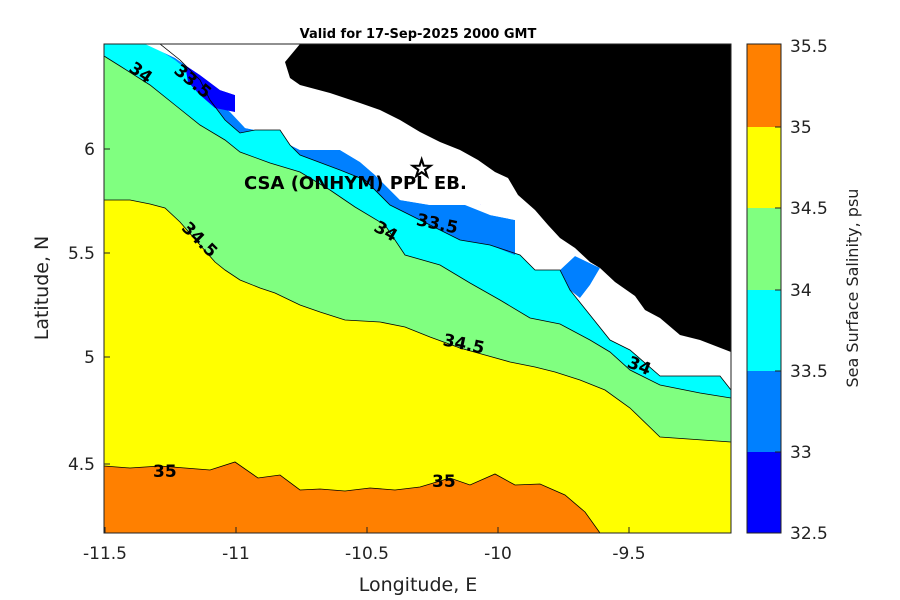  I want to click on colorbar-tick-label: 34.5, so click(809, 209).